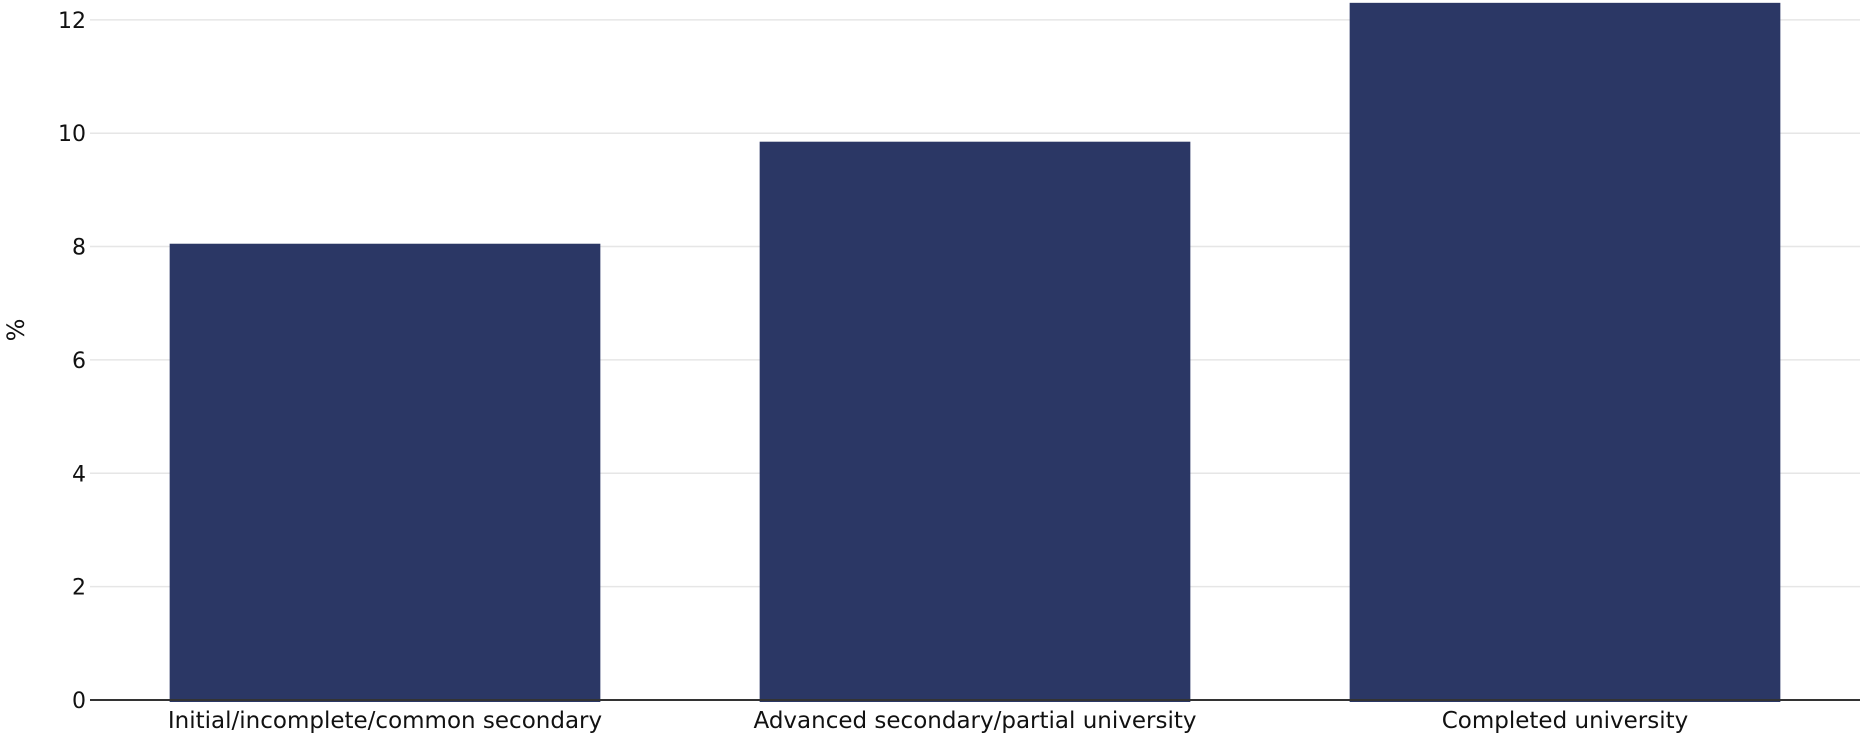 The image size is (1860, 736). I want to click on y-tick-label: 0, so click(79, 701).